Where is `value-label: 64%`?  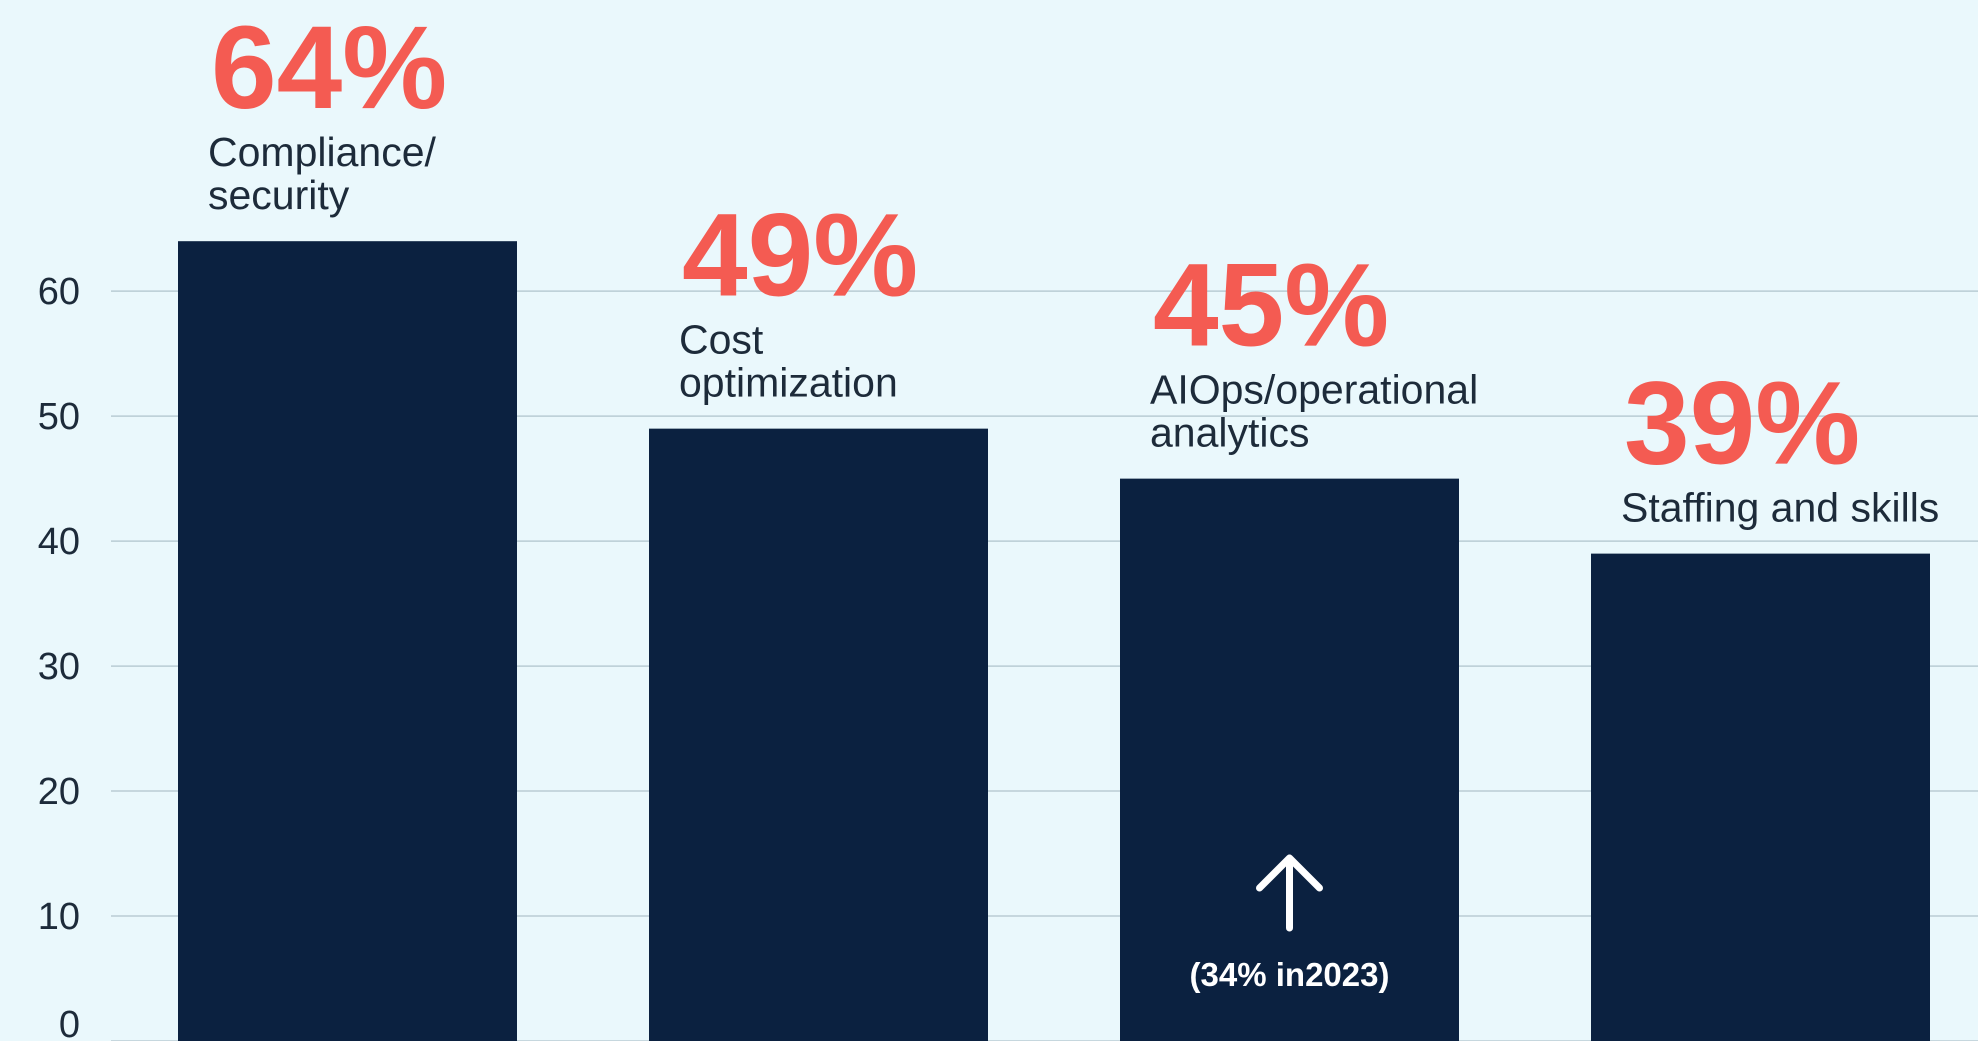
value-label: 64% is located at coordinates (329, 68).